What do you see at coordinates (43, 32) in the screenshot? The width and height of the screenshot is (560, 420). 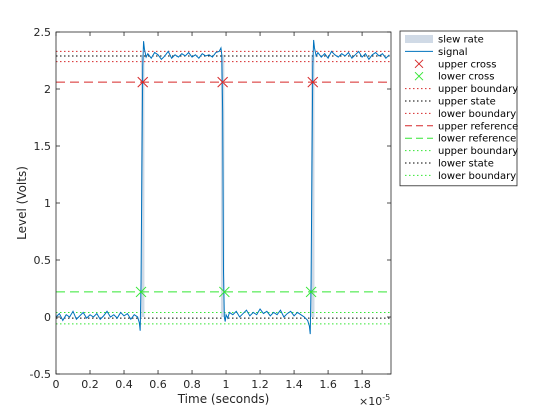 I see `y-tick-label-6: 2.5` at bounding box center [43, 32].